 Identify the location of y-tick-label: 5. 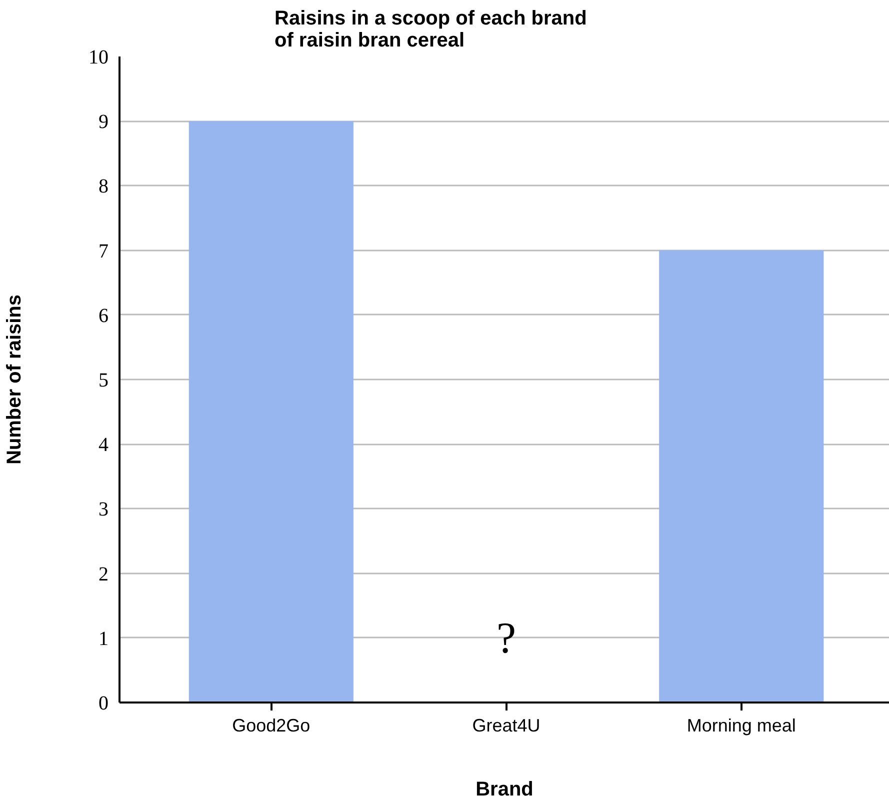
(103, 381).